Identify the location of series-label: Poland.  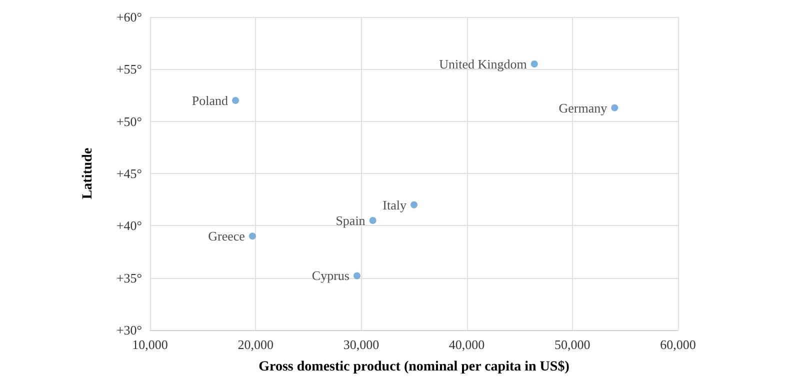
(210, 100).